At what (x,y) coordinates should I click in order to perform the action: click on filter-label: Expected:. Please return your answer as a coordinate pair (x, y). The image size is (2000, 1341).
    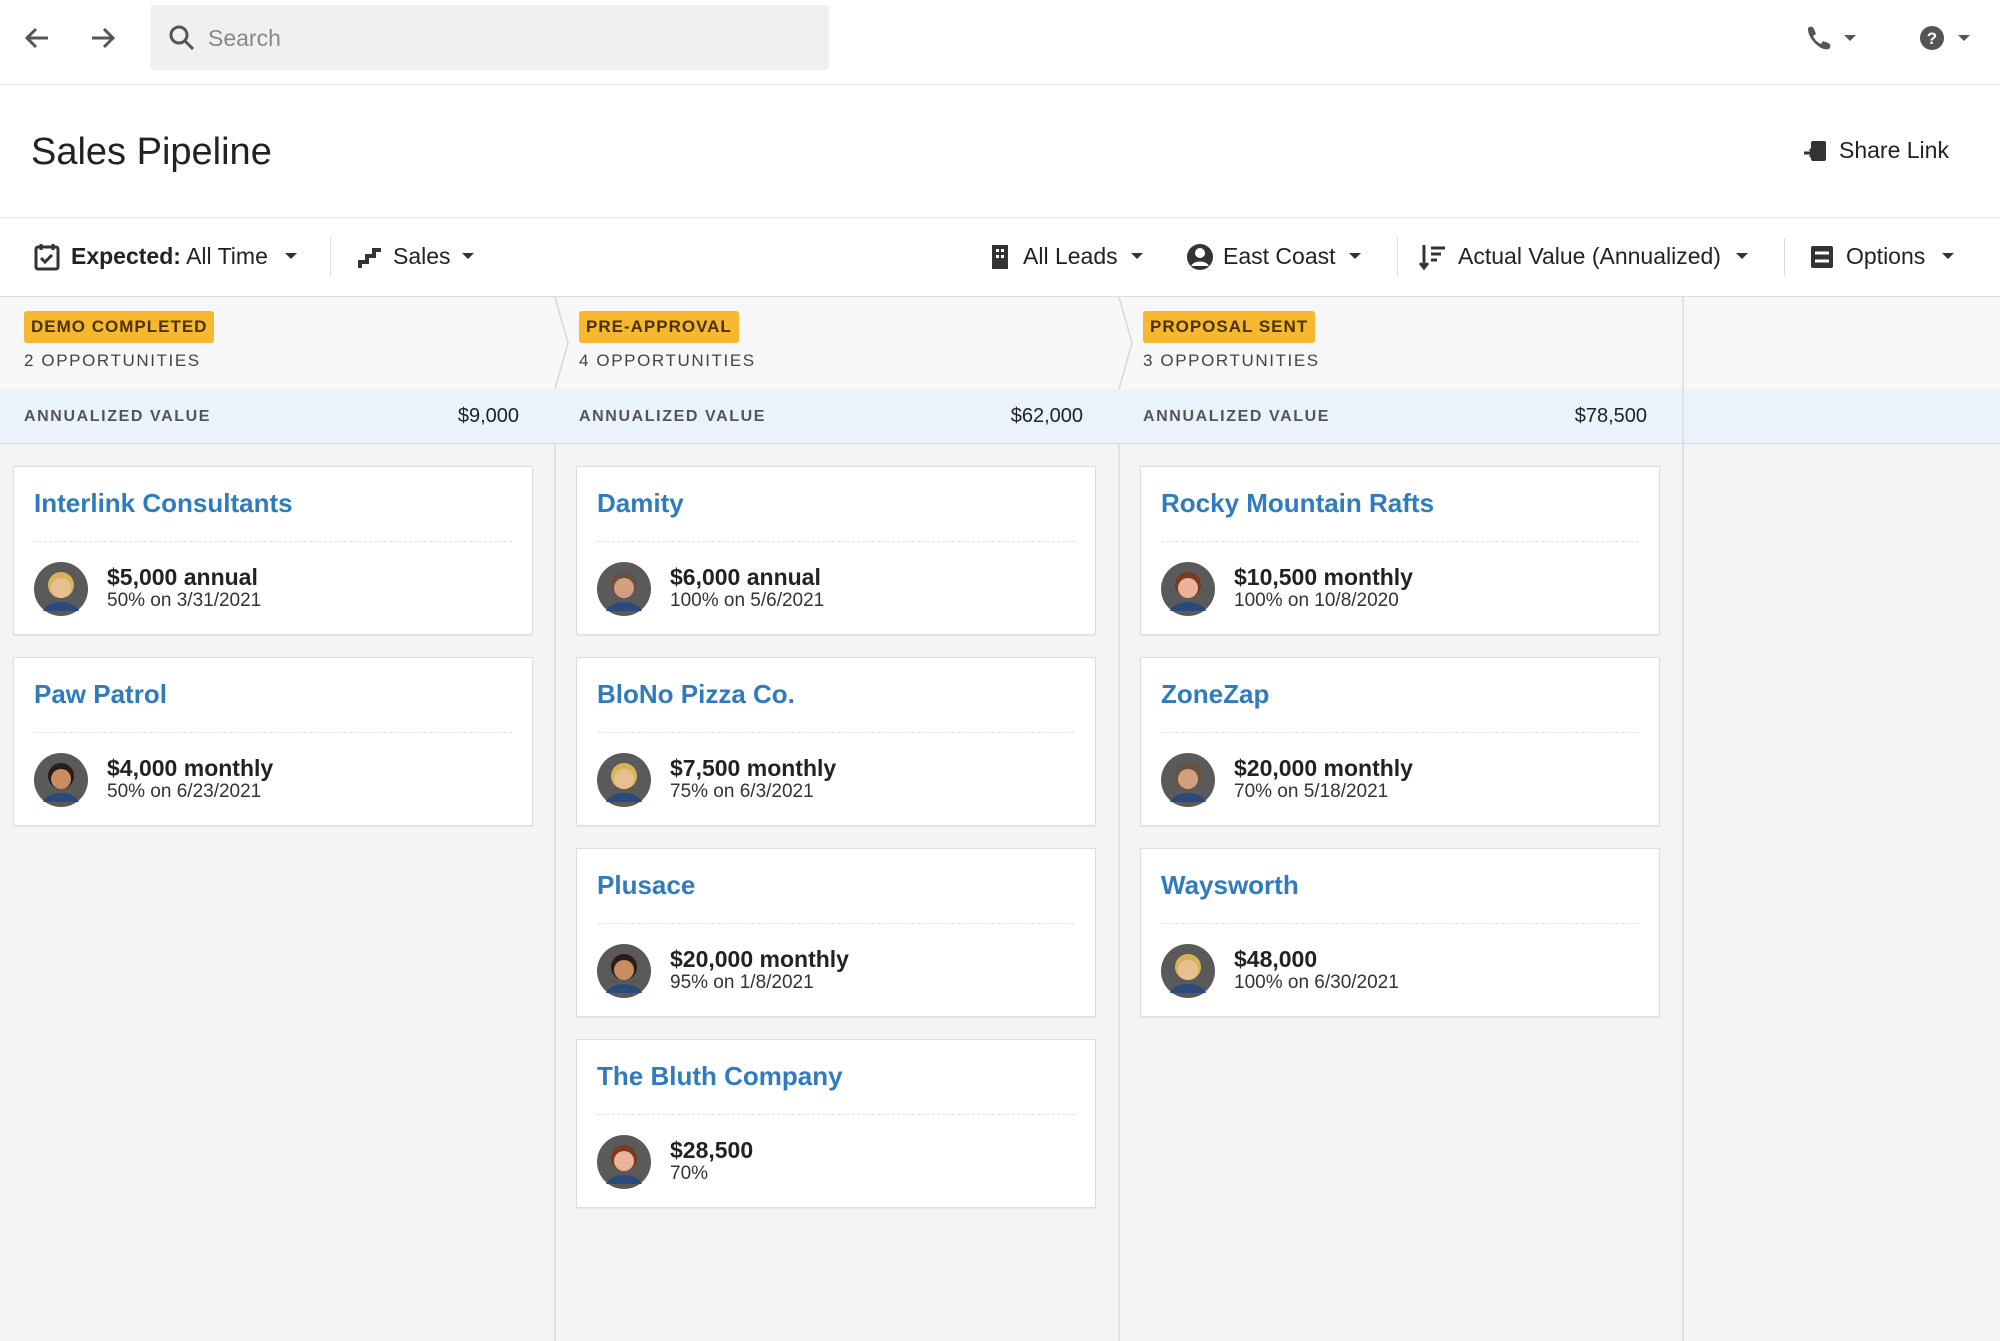
    Looking at the image, I should click on (126, 256).